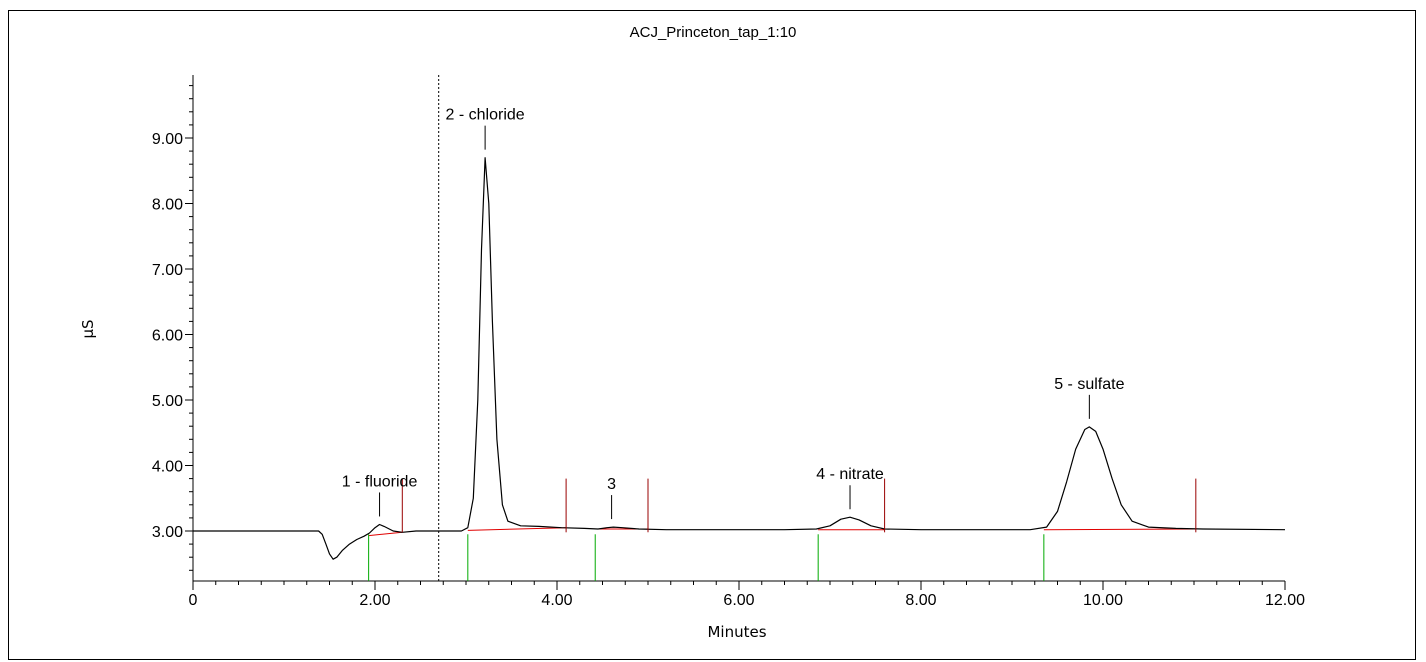 The image size is (1426, 662). Describe the element at coordinates (1103, 600) in the screenshot. I see `x-tick-label: 10.00` at that location.